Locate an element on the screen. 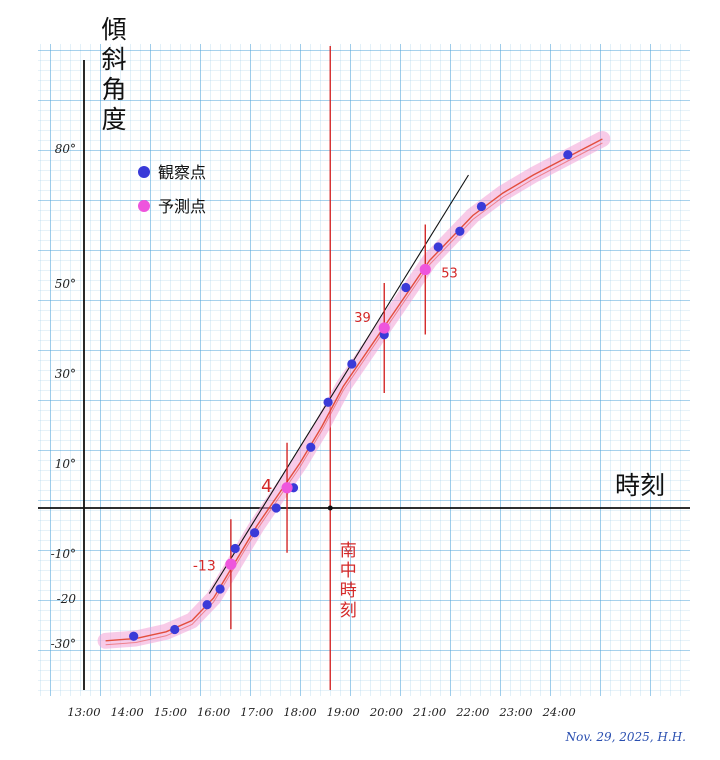 The height and width of the screenshot is (760, 720). y-tick-label: 50° is located at coordinates (65, 284).